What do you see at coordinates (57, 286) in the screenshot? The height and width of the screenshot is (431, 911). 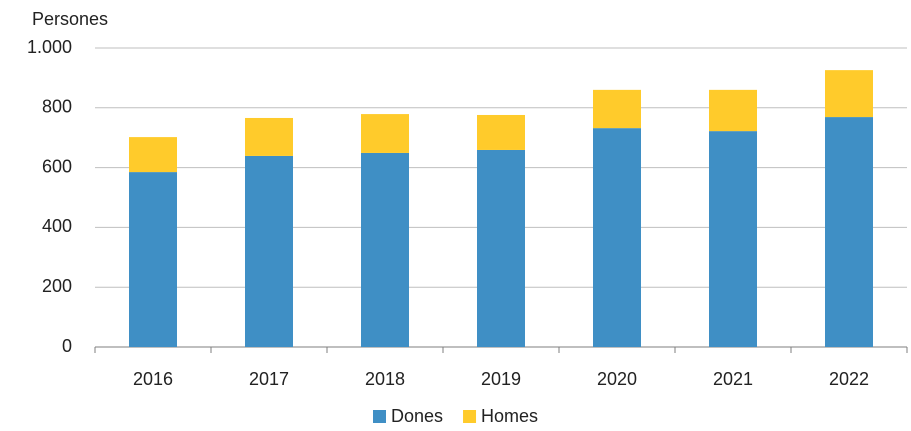 I see `y-tick-label: 200` at bounding box center [57, 286].